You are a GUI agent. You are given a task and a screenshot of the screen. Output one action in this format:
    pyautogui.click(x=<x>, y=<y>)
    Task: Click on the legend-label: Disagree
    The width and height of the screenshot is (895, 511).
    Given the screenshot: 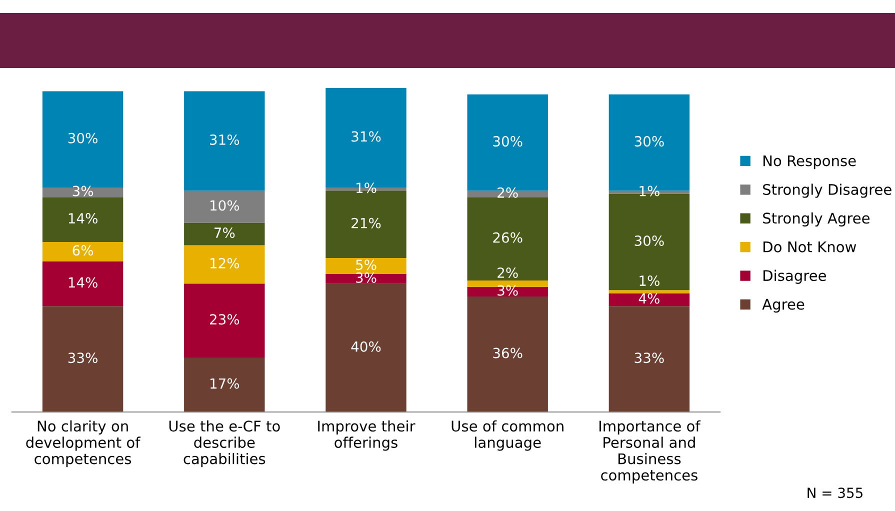 What is the action you would take?
    pyautogui.click(x=795, y=277)
    